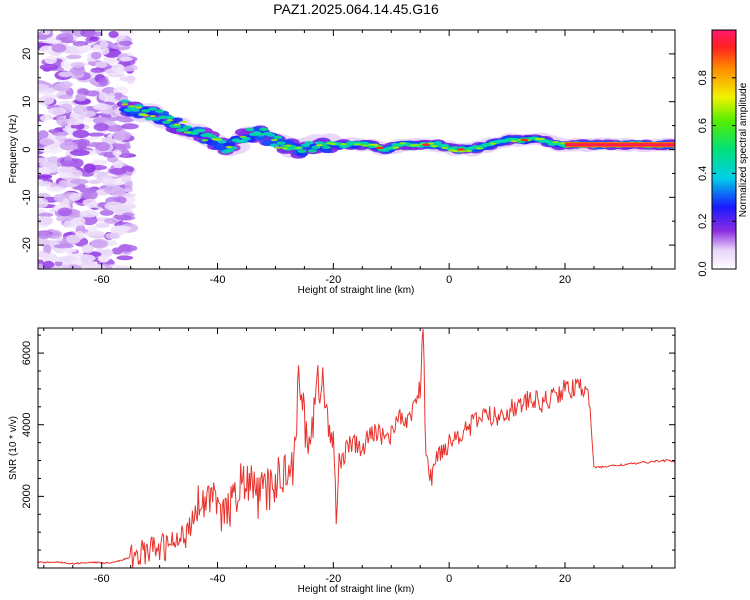 The image size is (750, 600). Describe the element at coordinates (218, 579) in the screenshot. I see `snr-x-tick-label: -40` at that location.